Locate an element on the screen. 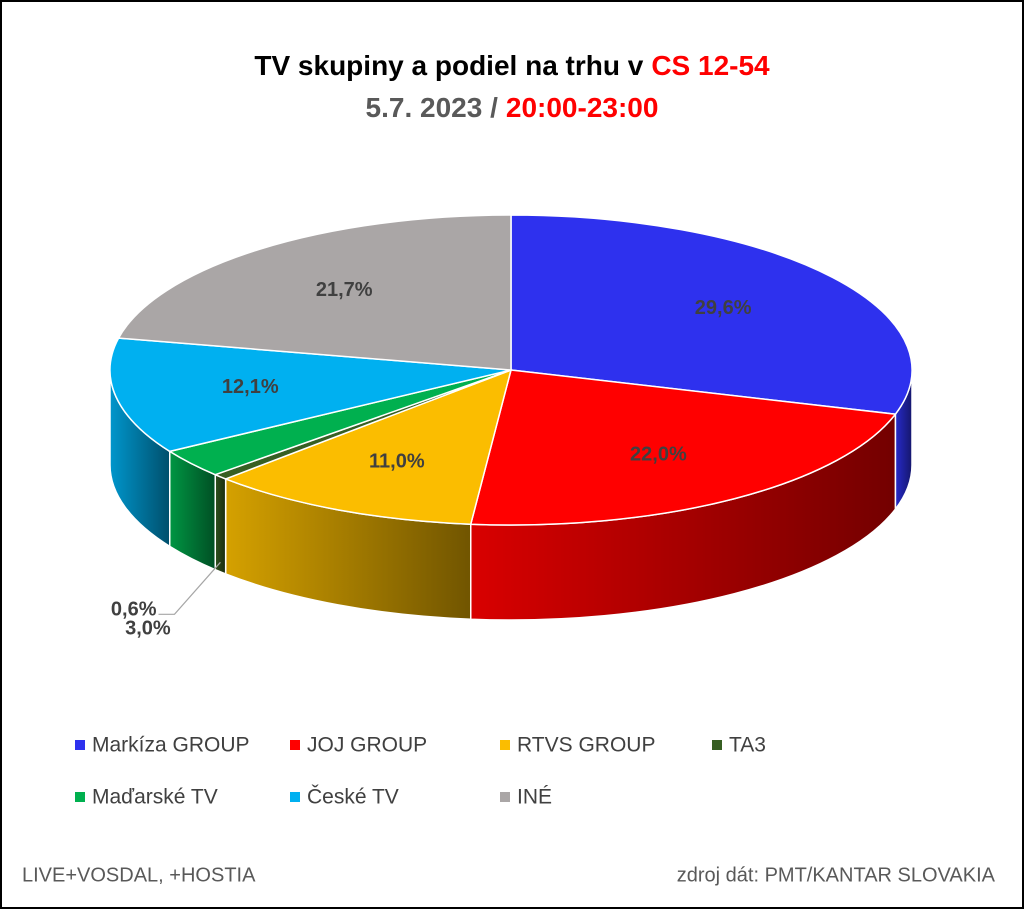 The height and width of the screenshot is (909, 1024). chart-subtitle: 5.7. 2023 /20:00-23:00 is located at coordinates (512, 107).